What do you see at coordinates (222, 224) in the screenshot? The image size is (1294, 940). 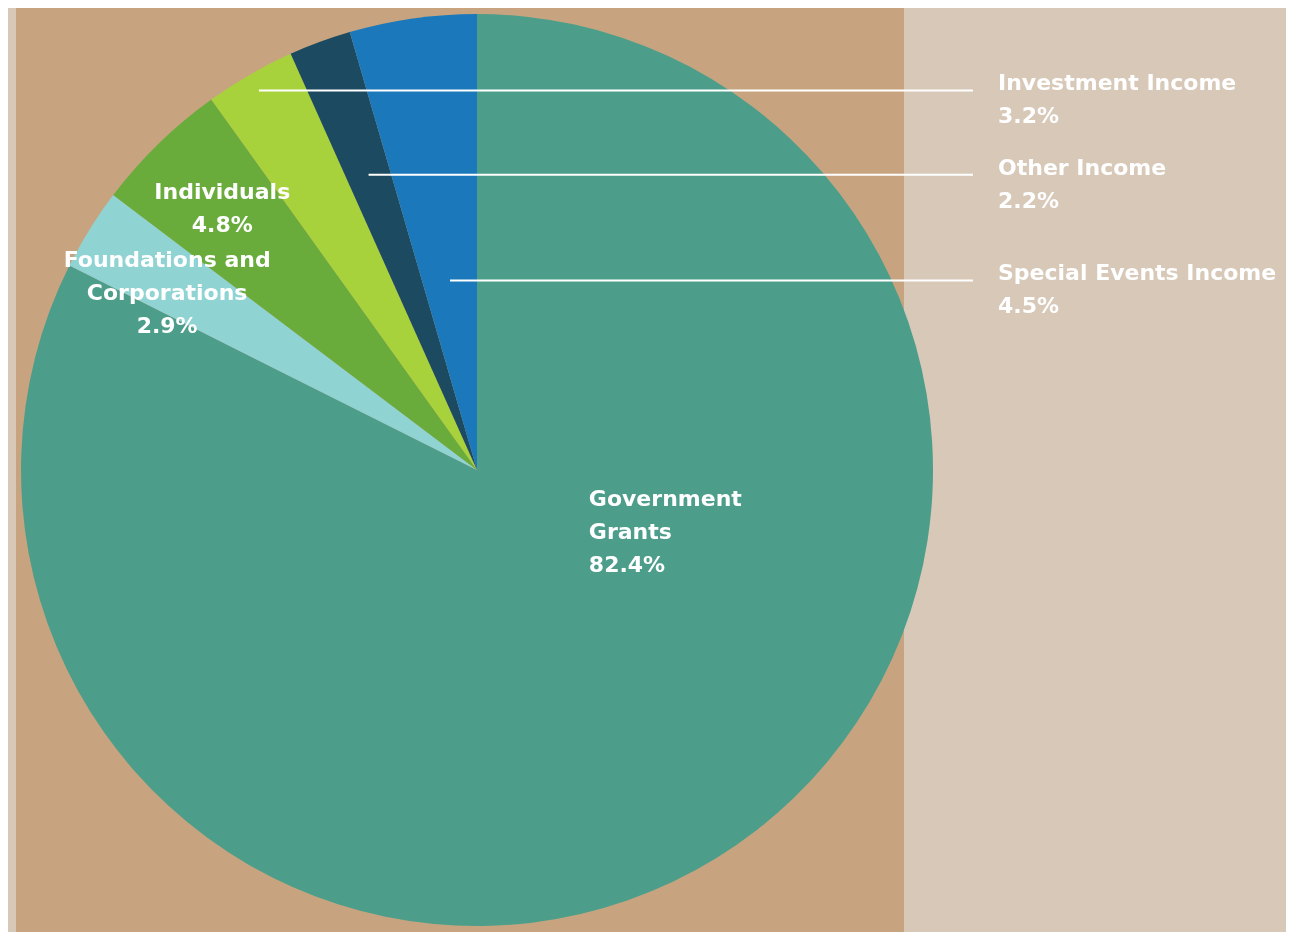 I see `data-label: 4.8%` at bounding box center [222, 224].